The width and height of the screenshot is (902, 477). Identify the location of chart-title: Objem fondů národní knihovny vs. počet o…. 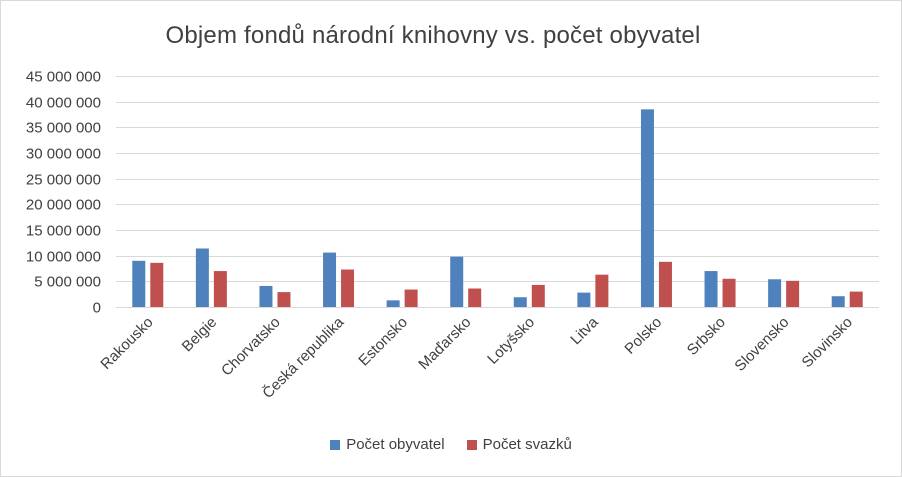
(433, 35).